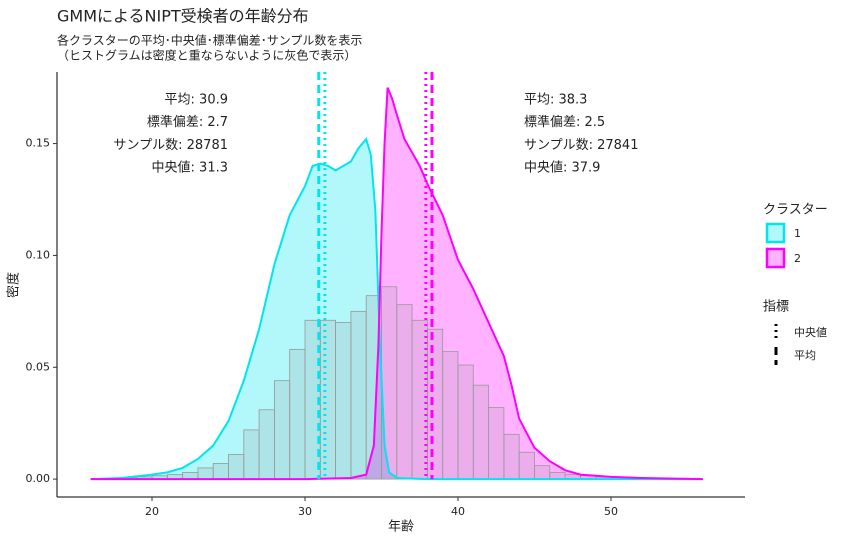 This screenshot has width=846, height=542. What do you see at coordinates (581, 145) in the screenshot?
I see `stat-annotation: サンプル数: 27841` at bounding box center [581, 145].